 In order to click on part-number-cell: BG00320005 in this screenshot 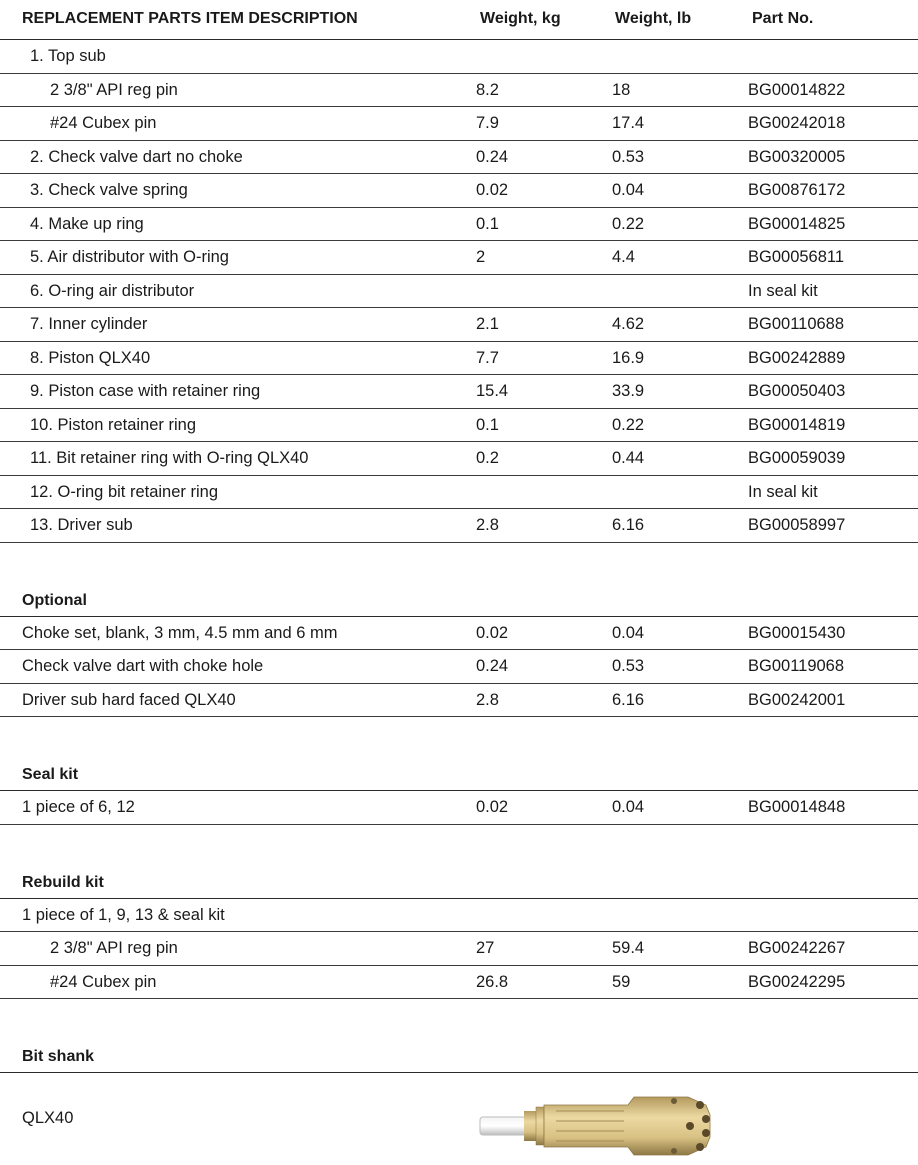, I will do `click(797, 156)`.